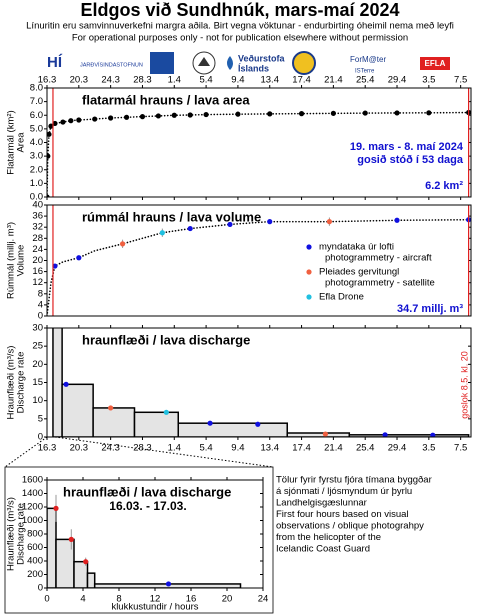  Describe the element at coordinates (47, 448) in the screenshot. I see `x-tick-label: 16.3` at that location.